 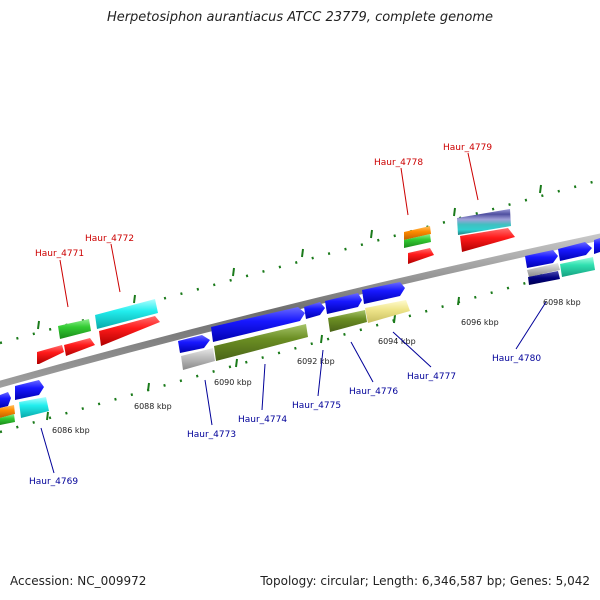 I want to click on gene-label: Haur_4769, so click(x=53, y=482).